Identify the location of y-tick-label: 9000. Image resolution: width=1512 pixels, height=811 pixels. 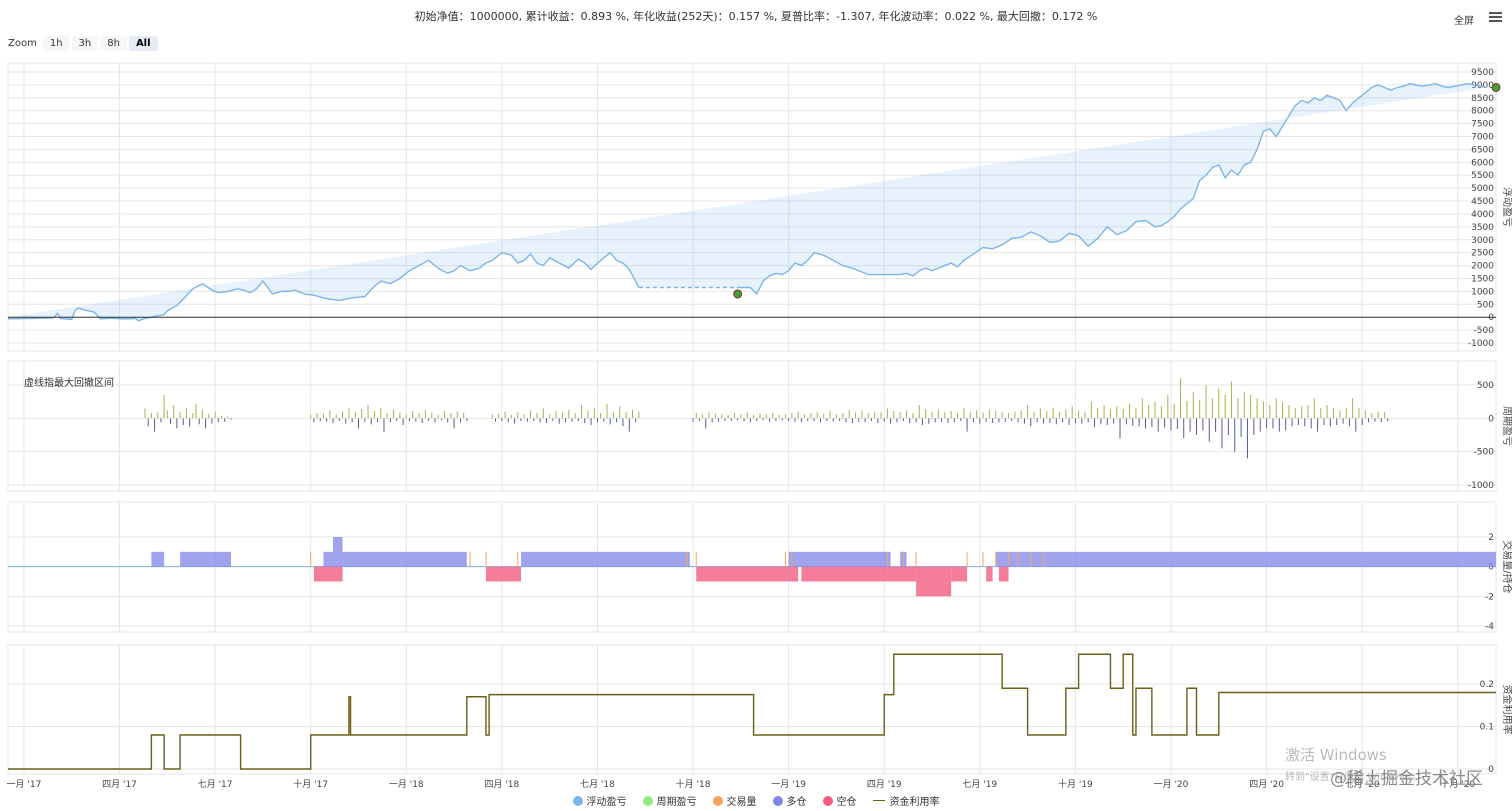
(1482, 86).